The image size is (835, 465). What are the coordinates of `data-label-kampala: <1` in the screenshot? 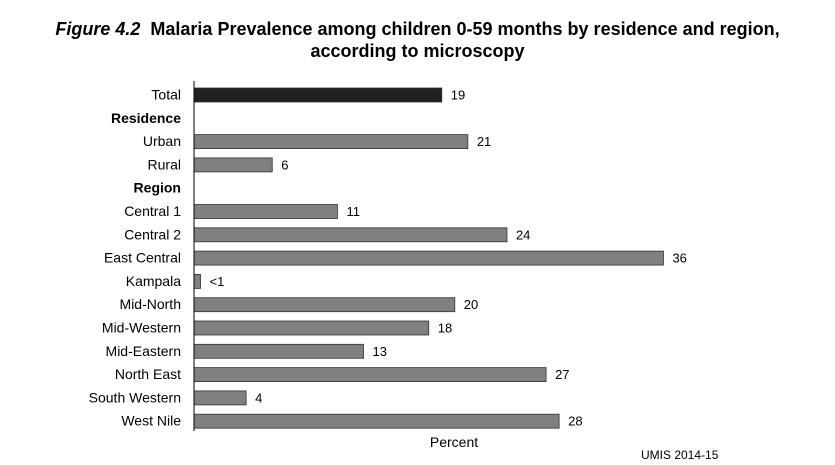 It's located at (217, 281).